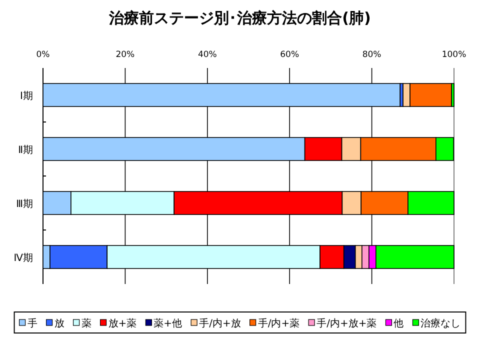 Image resolution: width=480 pixels, height=338 pixels. Describe the element at coordinates (59, 324) in the screenshot. I see `legend-label: 放` at that location.